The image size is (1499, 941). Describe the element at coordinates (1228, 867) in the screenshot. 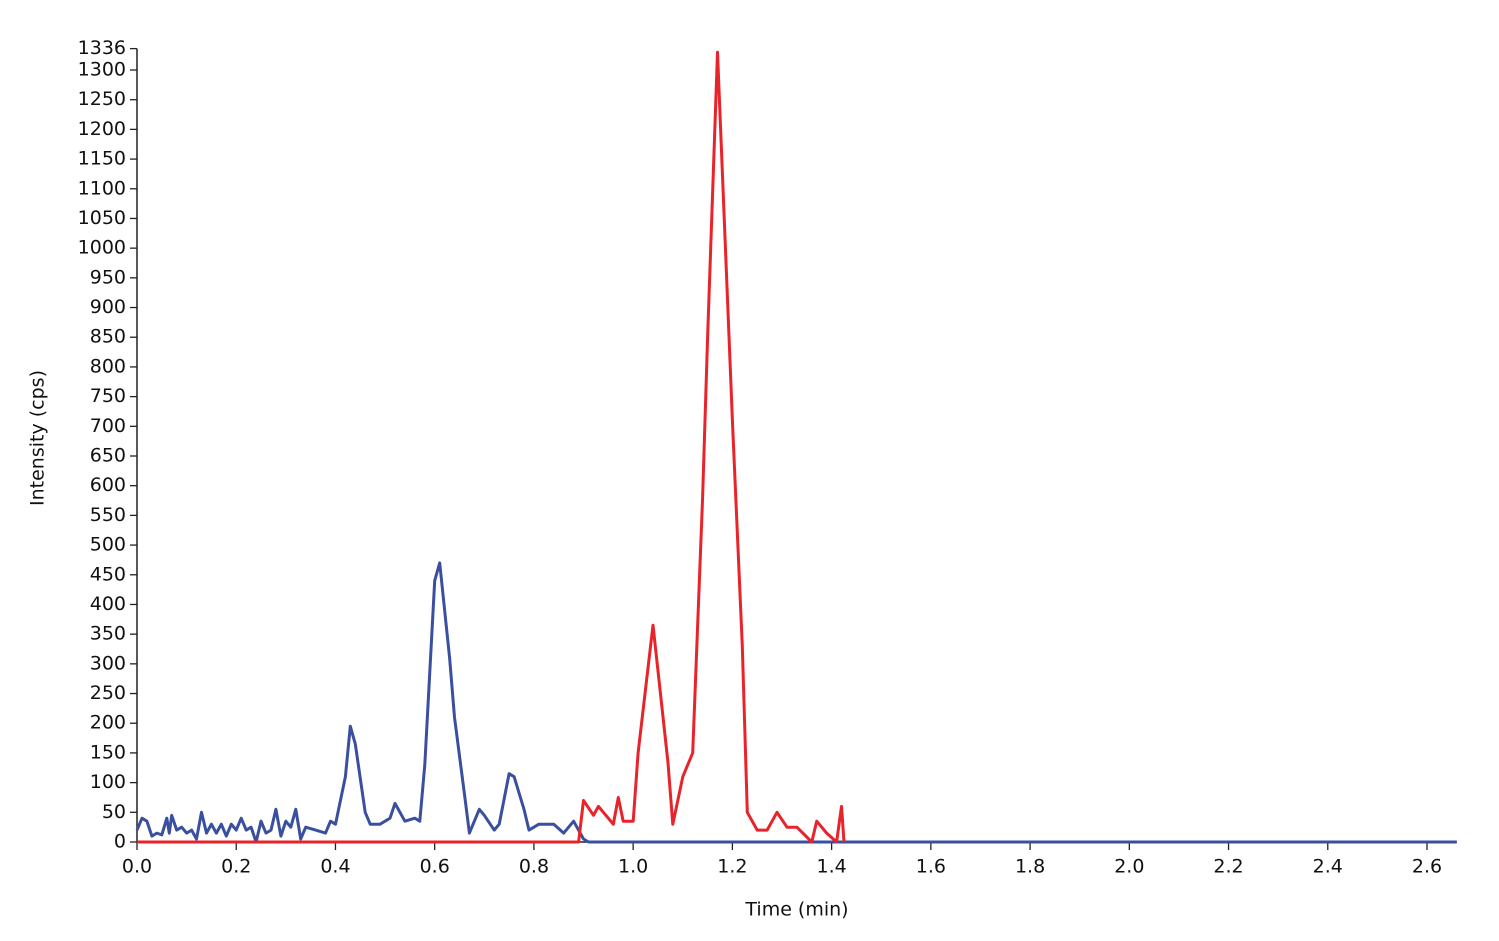

I see `x-tick-label: 2.2` at that location.